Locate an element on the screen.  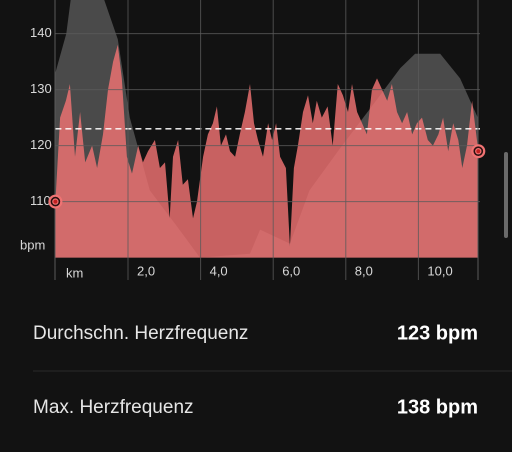
x-tick-label: 4,0 is located at coordinates (219, 270).